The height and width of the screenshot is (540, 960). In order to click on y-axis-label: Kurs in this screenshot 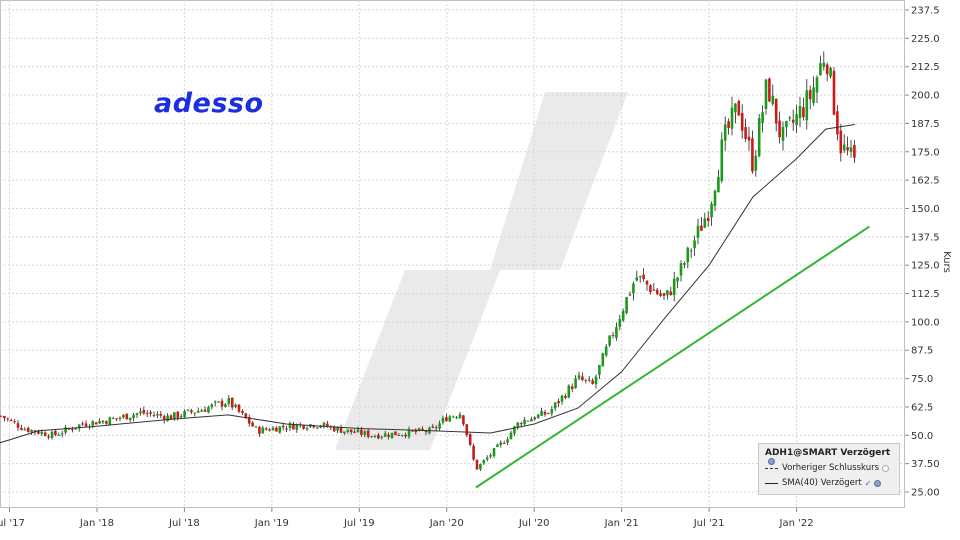, I will do `click(946, 262)`.